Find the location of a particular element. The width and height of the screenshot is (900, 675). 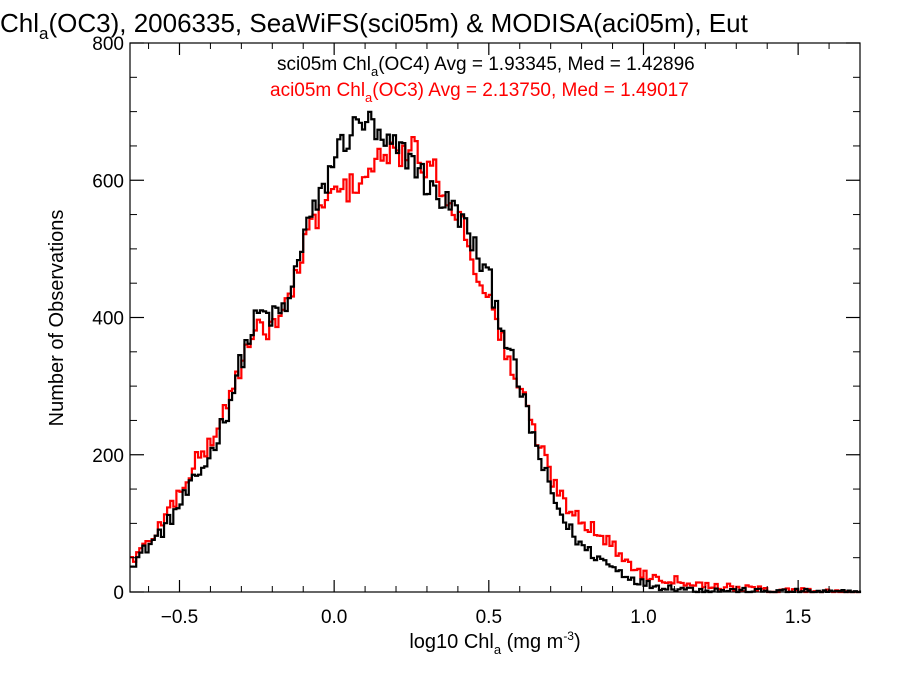

y-tick-label: 0 is located at coordinates (118, 593).